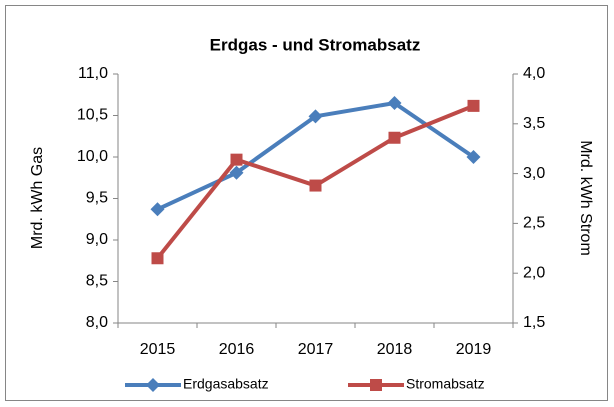 The height and width of the screenshot is (407, 614). Describe the element at coordinates (92, 156) in the screenshot. I see `y-tick-label: 10,0` at that location.